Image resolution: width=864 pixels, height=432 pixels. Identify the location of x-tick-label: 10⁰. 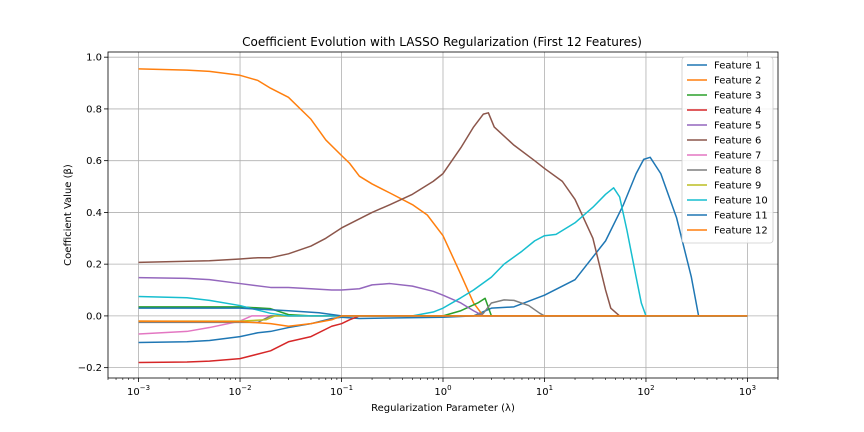
(442, 391).